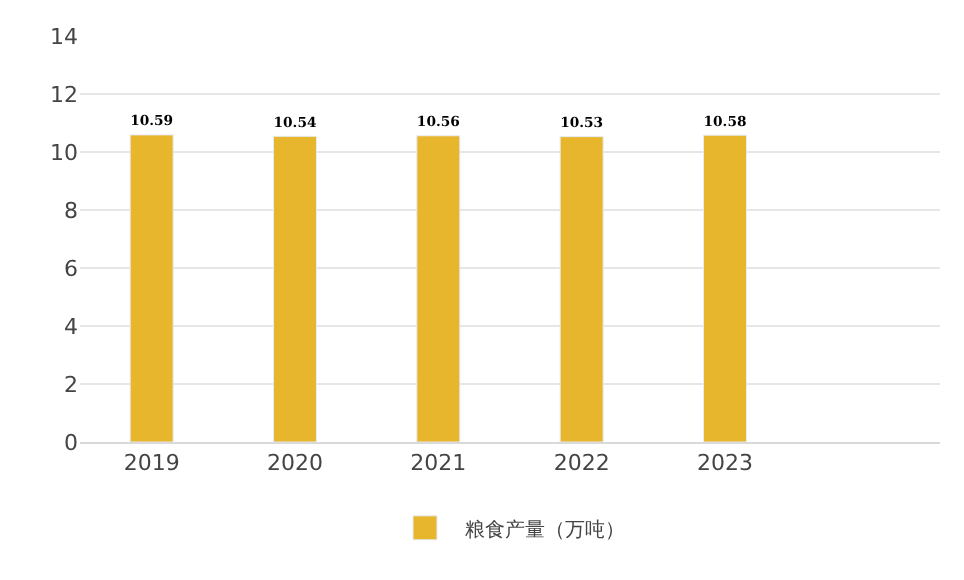 This screenshot has width=964, height=580. Describe the element at coordinates (151, 463) in the screenshot. I see `x-tick-label: 2019` at that location.